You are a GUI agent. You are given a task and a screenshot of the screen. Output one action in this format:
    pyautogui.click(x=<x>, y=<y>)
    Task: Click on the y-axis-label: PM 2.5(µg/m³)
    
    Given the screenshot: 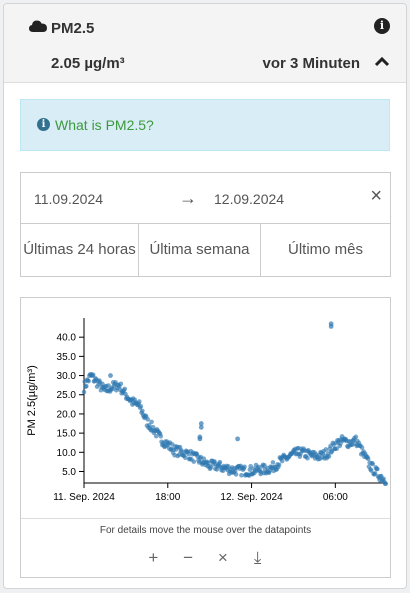 What is the action you would take?
    pyautogui.click(x=32, y=400)
    